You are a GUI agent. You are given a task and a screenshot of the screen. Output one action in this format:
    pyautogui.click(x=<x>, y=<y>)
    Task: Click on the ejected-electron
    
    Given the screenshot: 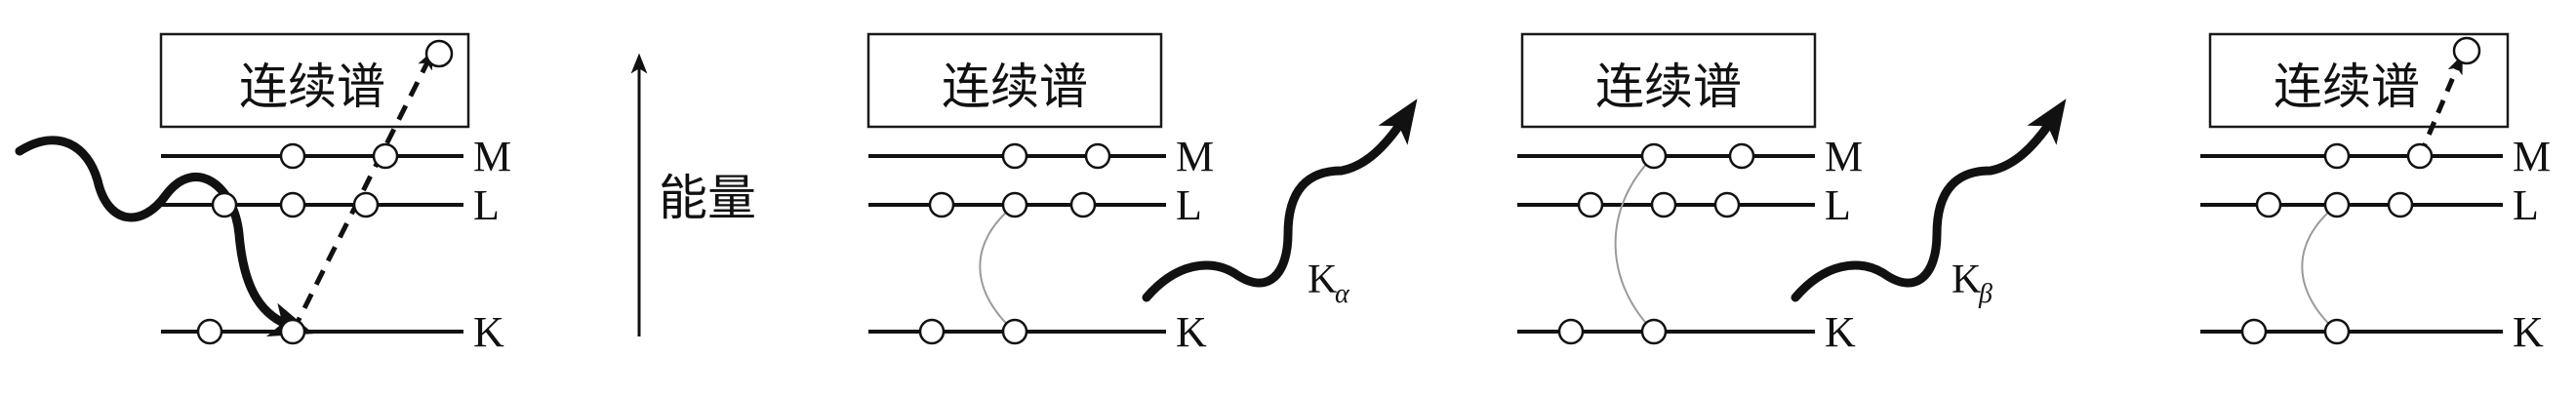 What is the action you would take?
    pyautogui.click(x=439, y=53)
    